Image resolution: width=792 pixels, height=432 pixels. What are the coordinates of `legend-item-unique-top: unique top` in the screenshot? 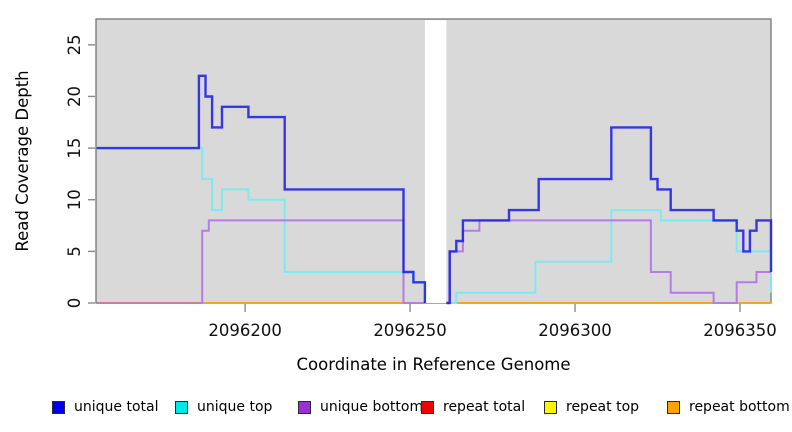 It's located at (223, 407).